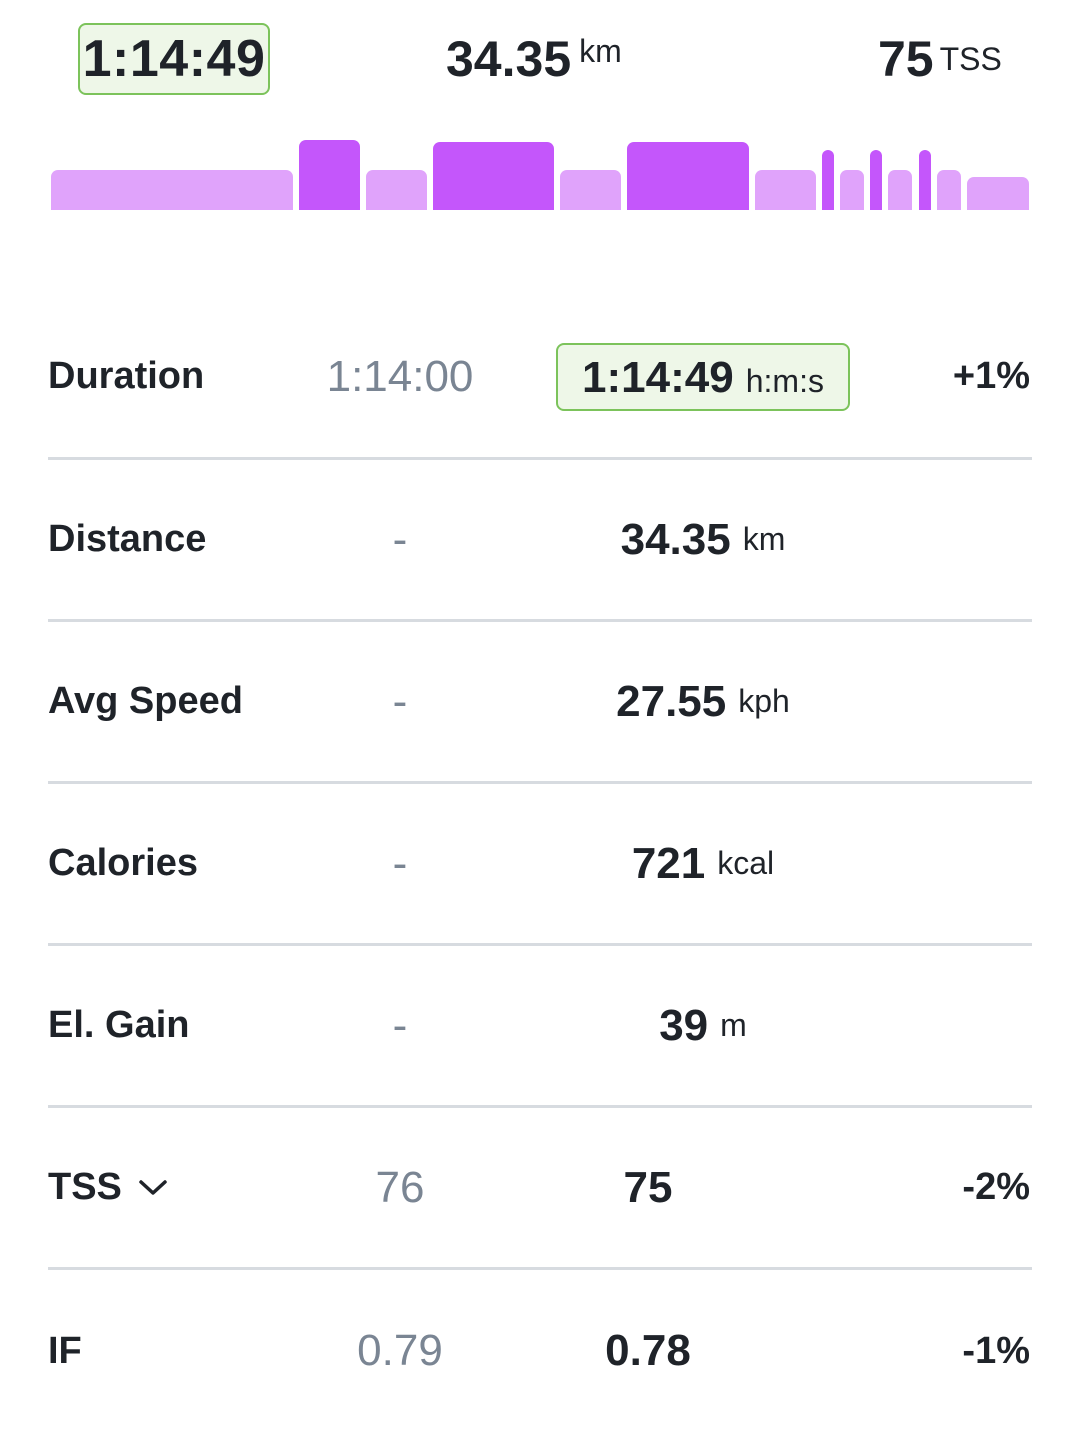  What do you see at coordinates (400, 376) in the screenshot?
I see `planned-value: 1:14:00` at bounding box center [400, 376].